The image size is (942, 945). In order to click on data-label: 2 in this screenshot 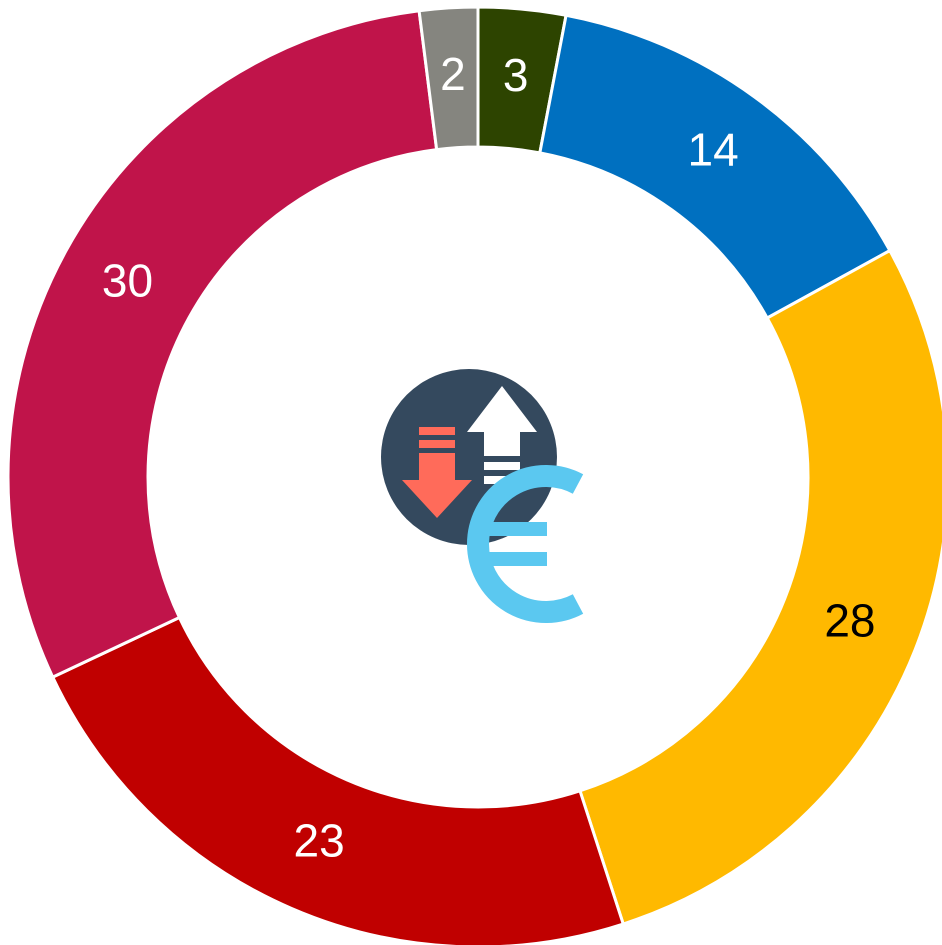, I will do `click(453, 74)`.